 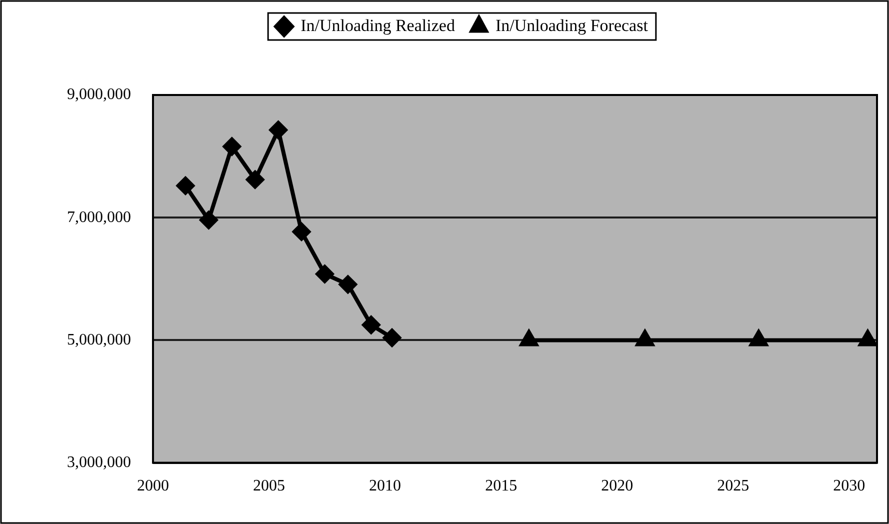 I want to click on x-tick-label: 2020, so click(x=617, y=486).